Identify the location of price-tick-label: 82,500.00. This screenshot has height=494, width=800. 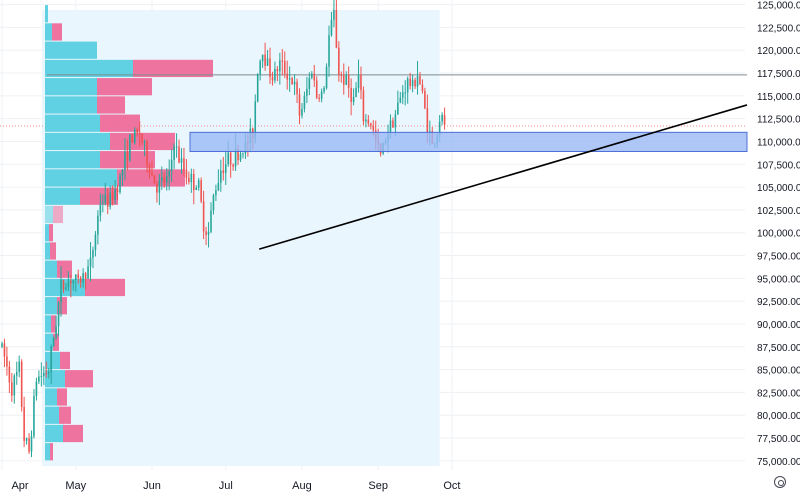
(778, 393).